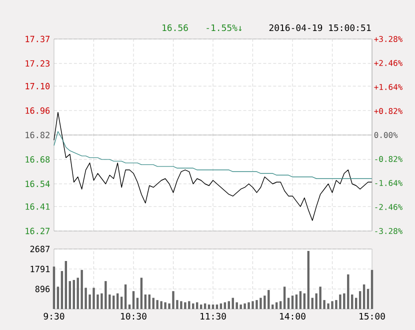  What do you see at coordinates (38, 110) in the screenshot?
I see `y-tick-label: 16.96` at bounding box center [38, 110].